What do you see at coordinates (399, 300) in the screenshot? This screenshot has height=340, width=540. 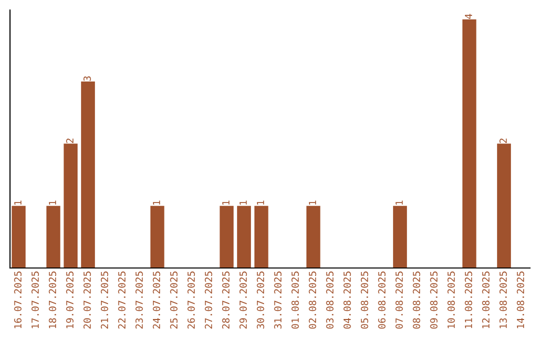 I see `x-tick-label: 07.08.2025` at bounding box center [399, 300].